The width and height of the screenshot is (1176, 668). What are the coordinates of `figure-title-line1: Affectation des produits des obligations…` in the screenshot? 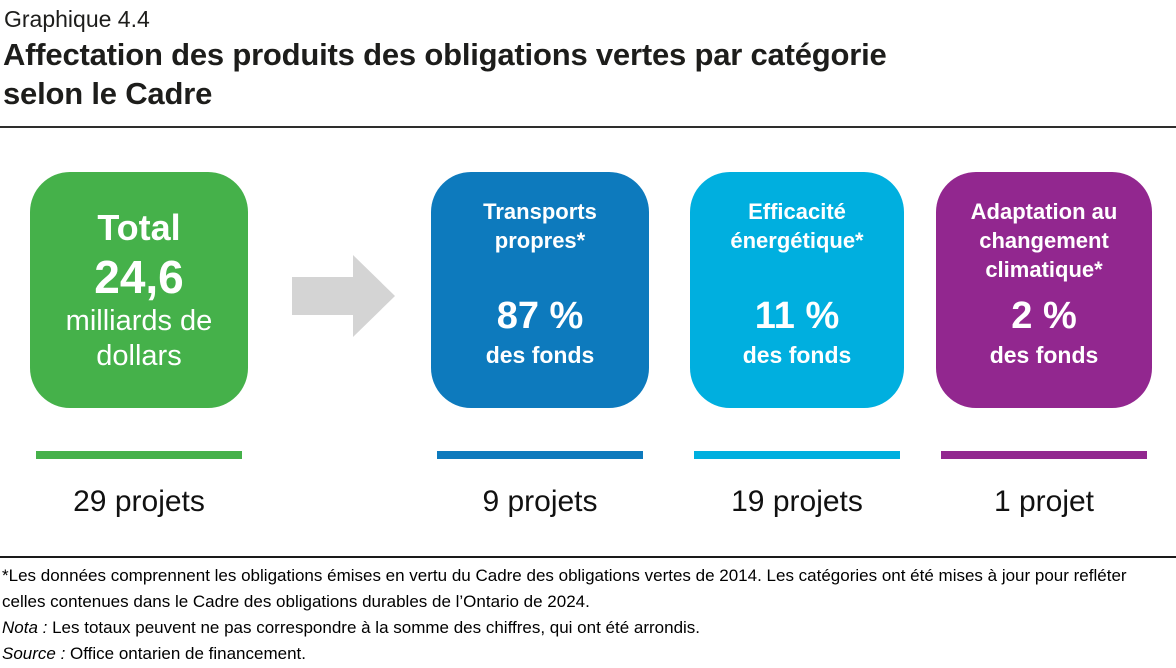 It's located at (445, 54).